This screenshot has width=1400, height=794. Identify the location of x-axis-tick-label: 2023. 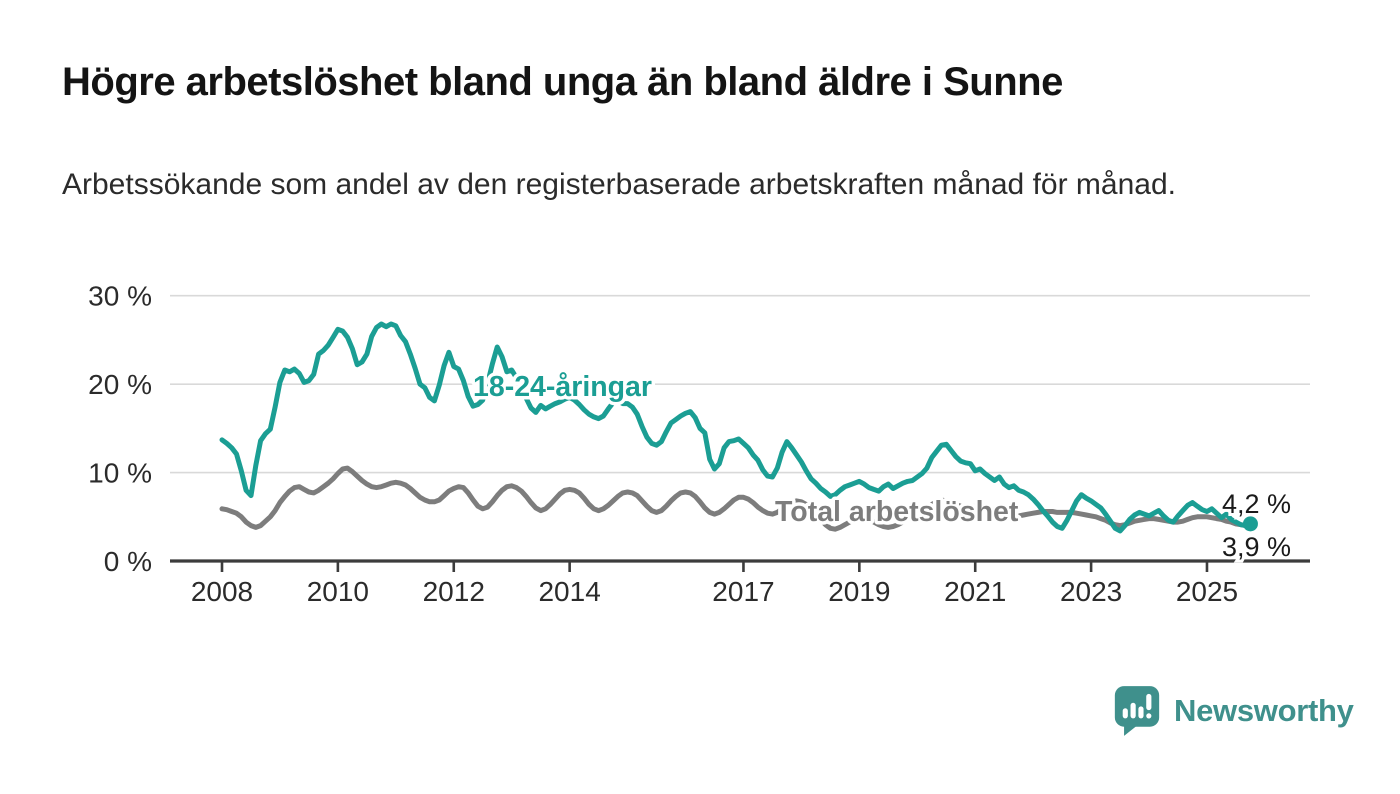
(1091, 591).